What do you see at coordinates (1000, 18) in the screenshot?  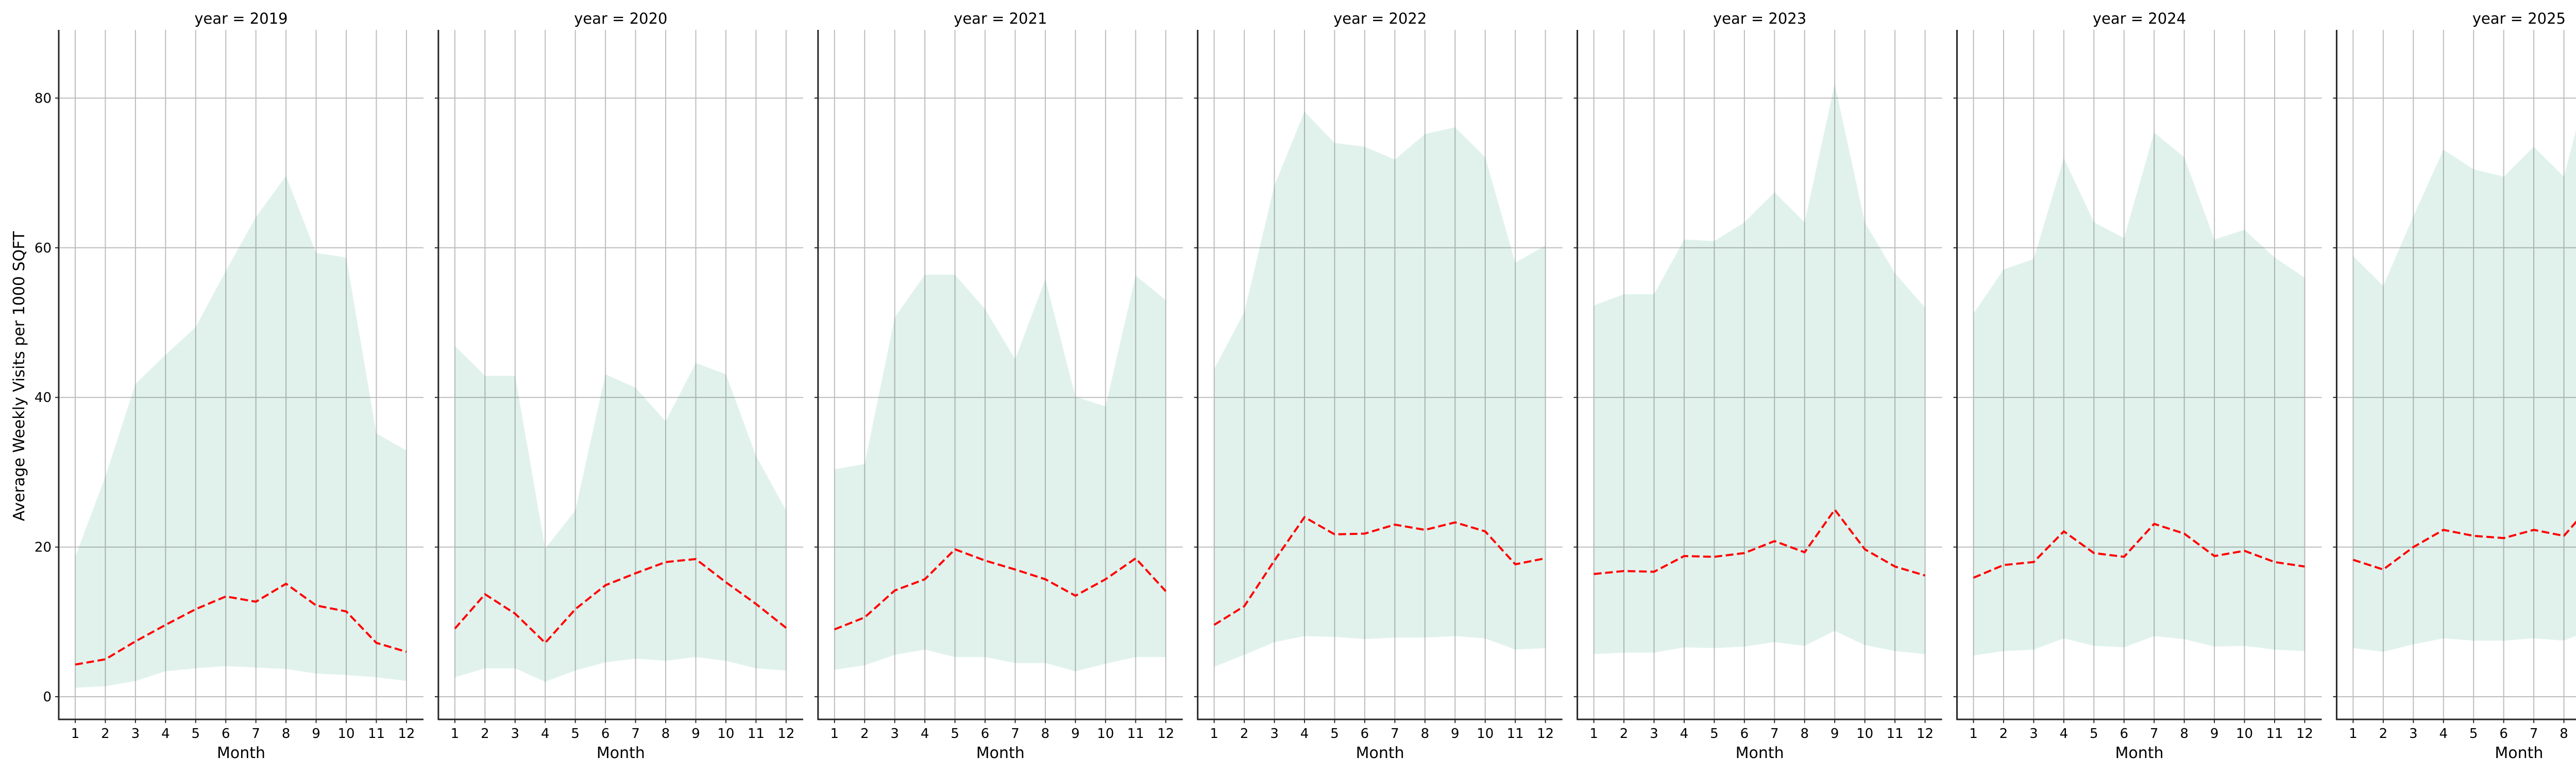 I see `facet-title: year = 2021` at bounding box center [1000, 18].